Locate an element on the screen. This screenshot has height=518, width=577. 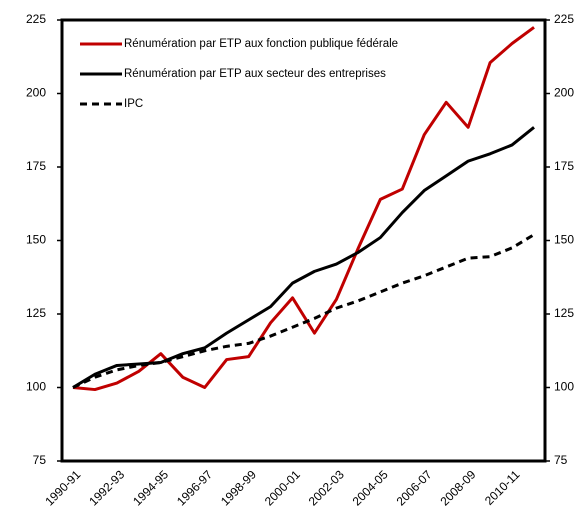
y2-tick-label: 125 is located at coordinates (564, 313).